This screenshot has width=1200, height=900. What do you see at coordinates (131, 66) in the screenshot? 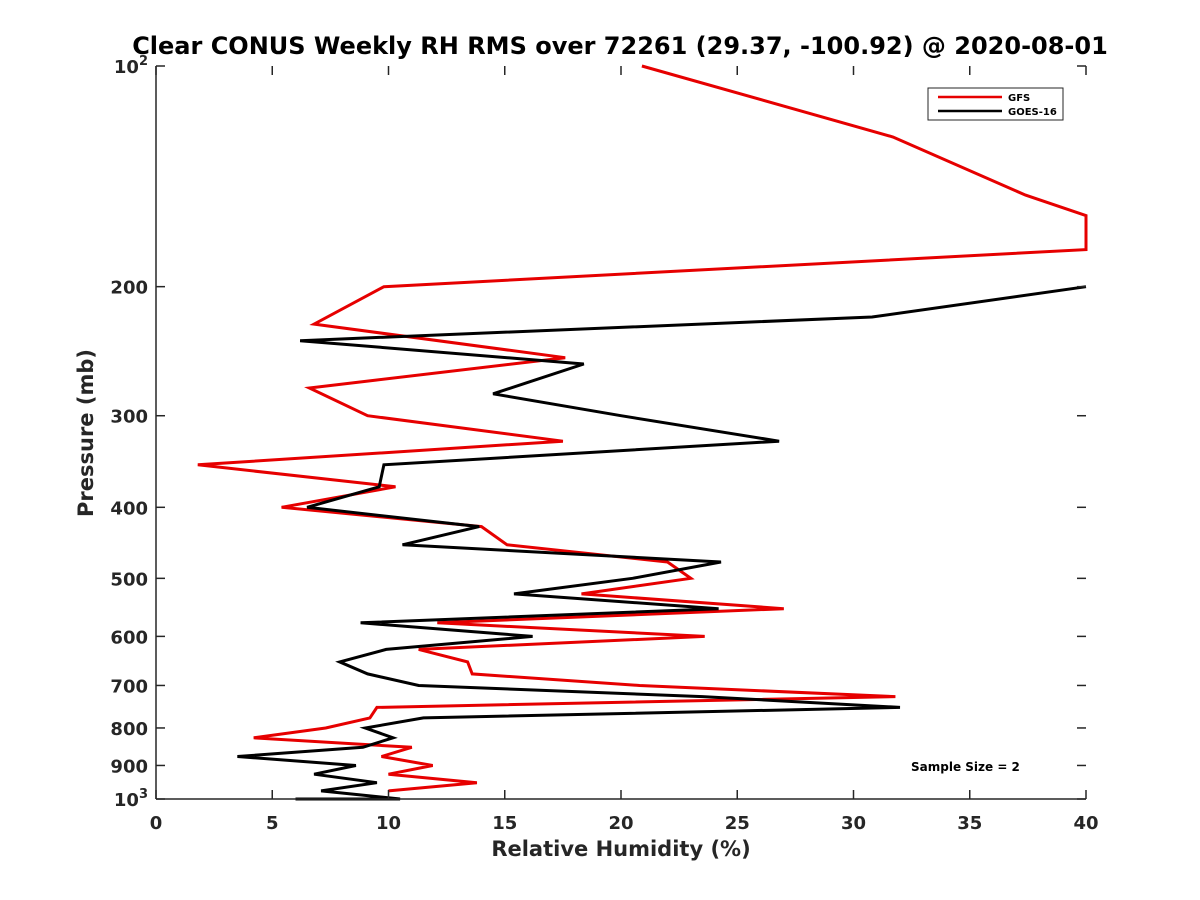
I see `y-tick-label: 10²` at bounding box center [131, 66].